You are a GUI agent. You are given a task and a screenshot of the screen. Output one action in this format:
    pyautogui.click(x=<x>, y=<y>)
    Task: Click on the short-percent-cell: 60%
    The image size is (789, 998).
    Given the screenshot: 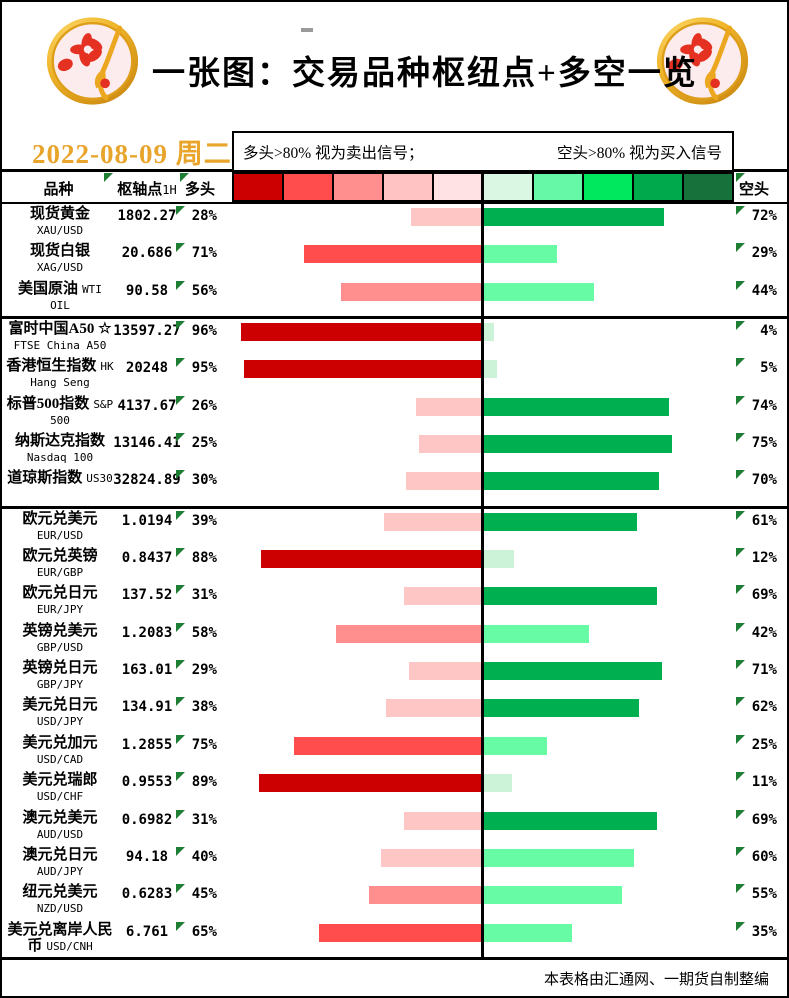 What is the action you would take?
    pyautogui.click(x=756, y=855)
    